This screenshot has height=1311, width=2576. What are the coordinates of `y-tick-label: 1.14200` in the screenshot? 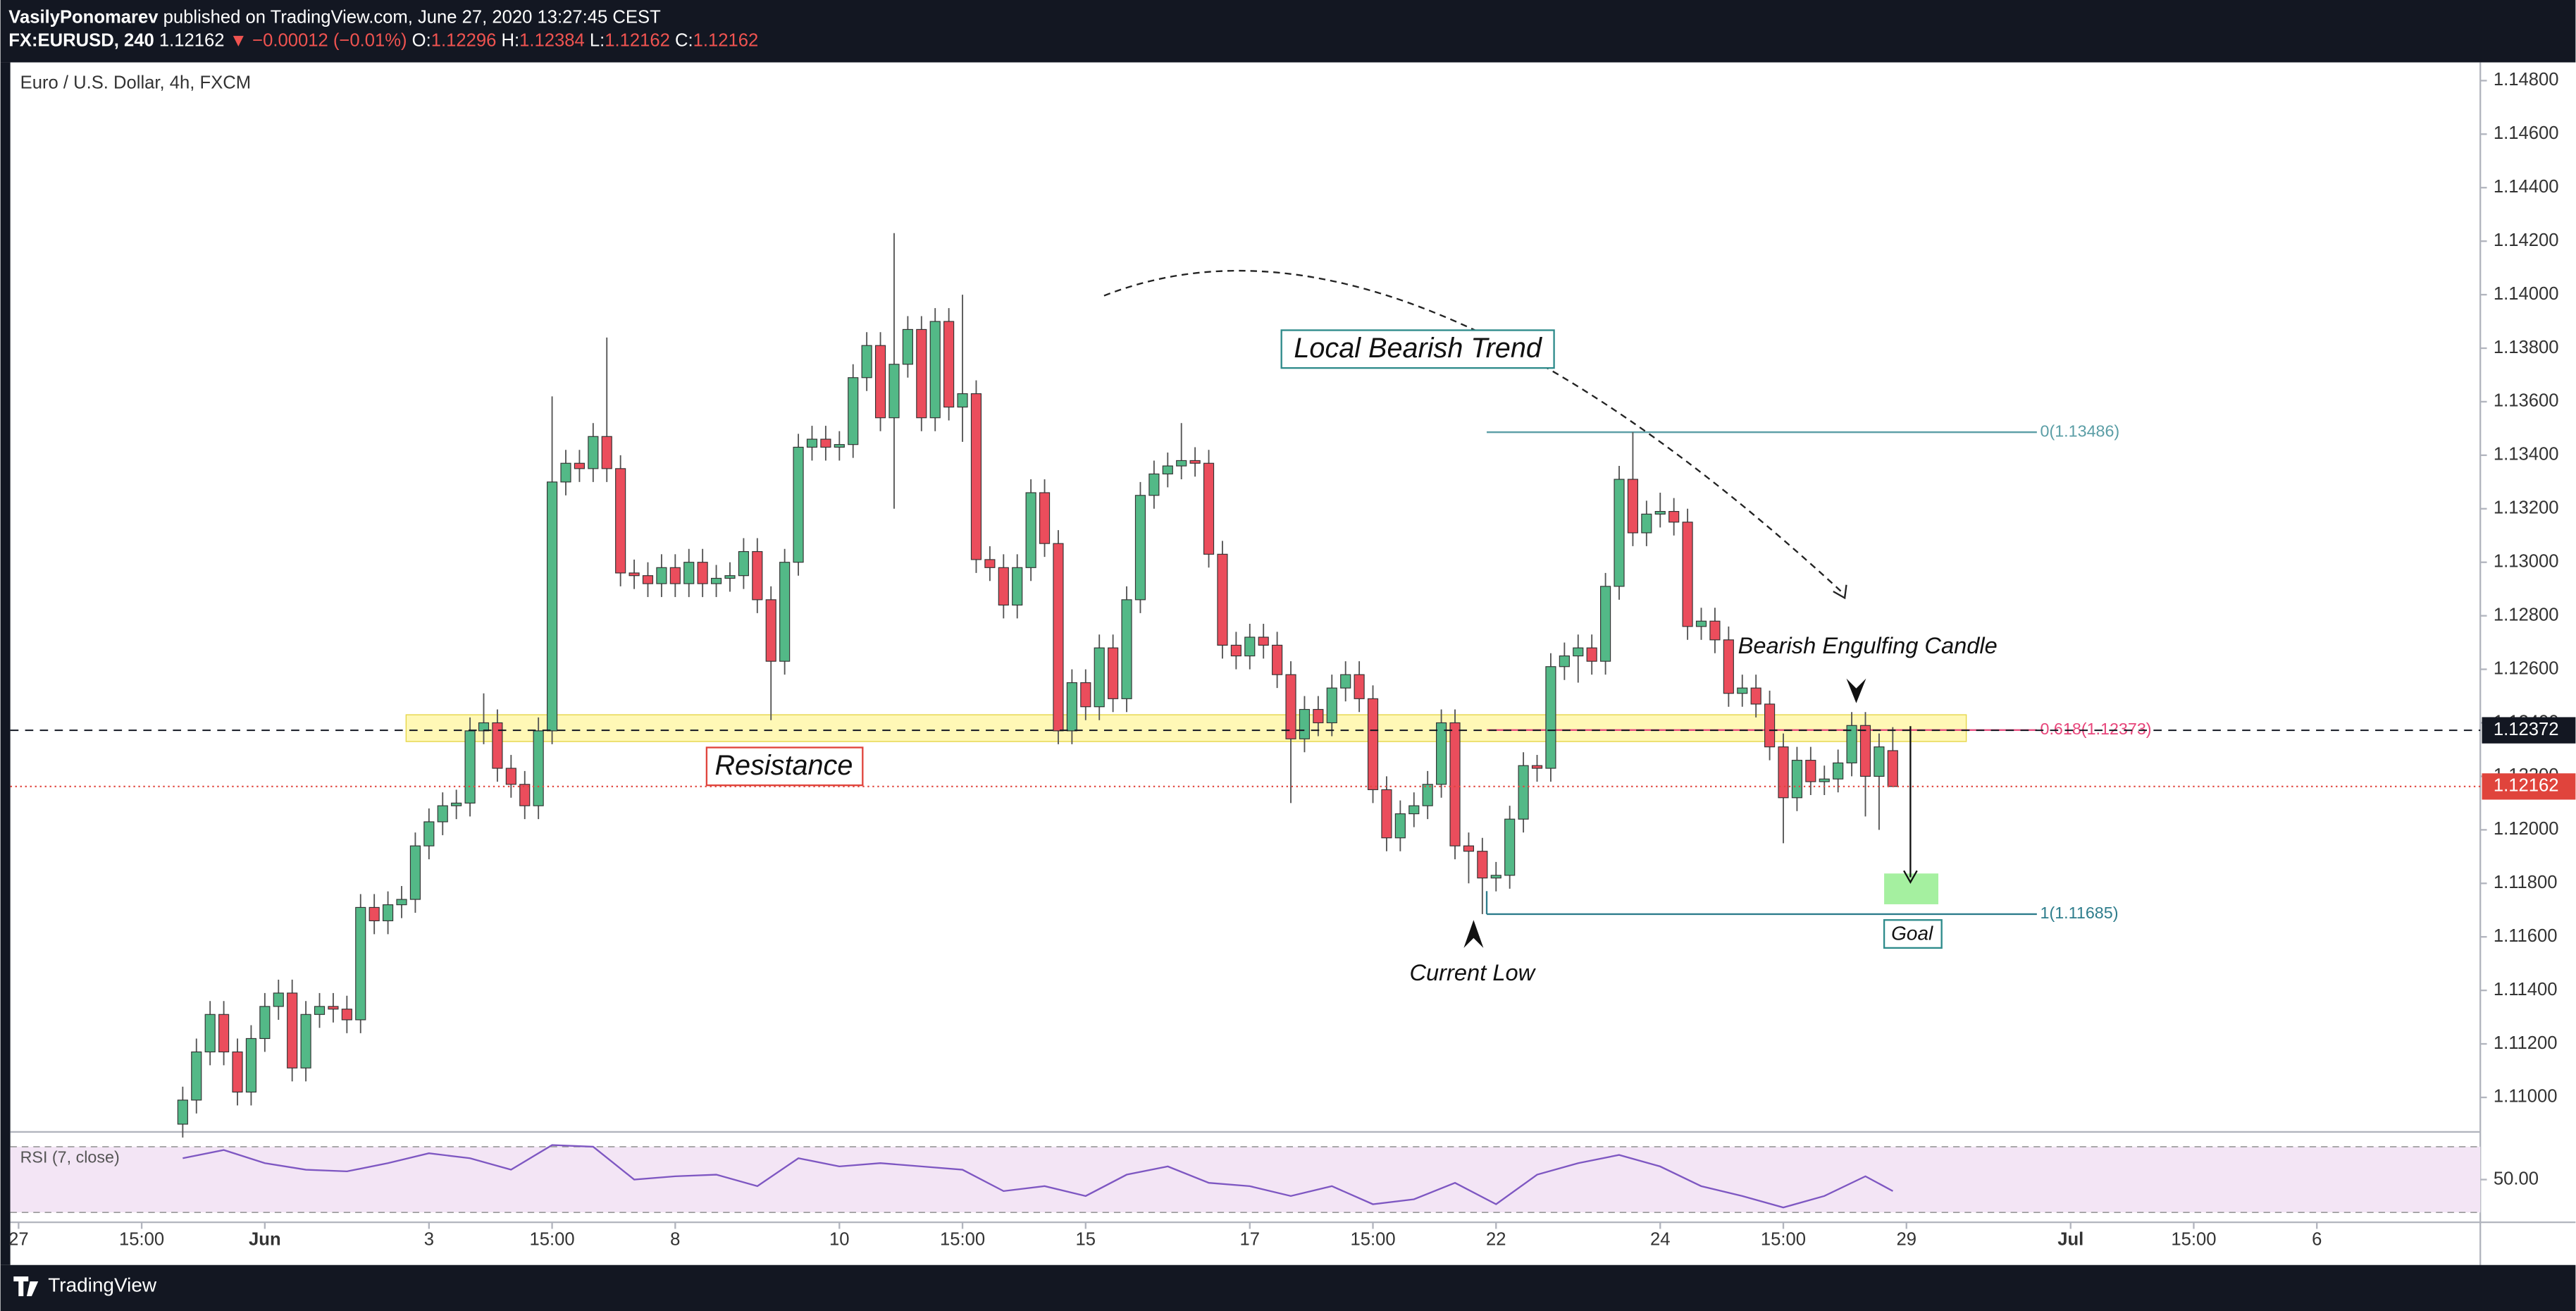 It's located at (2526, 240).